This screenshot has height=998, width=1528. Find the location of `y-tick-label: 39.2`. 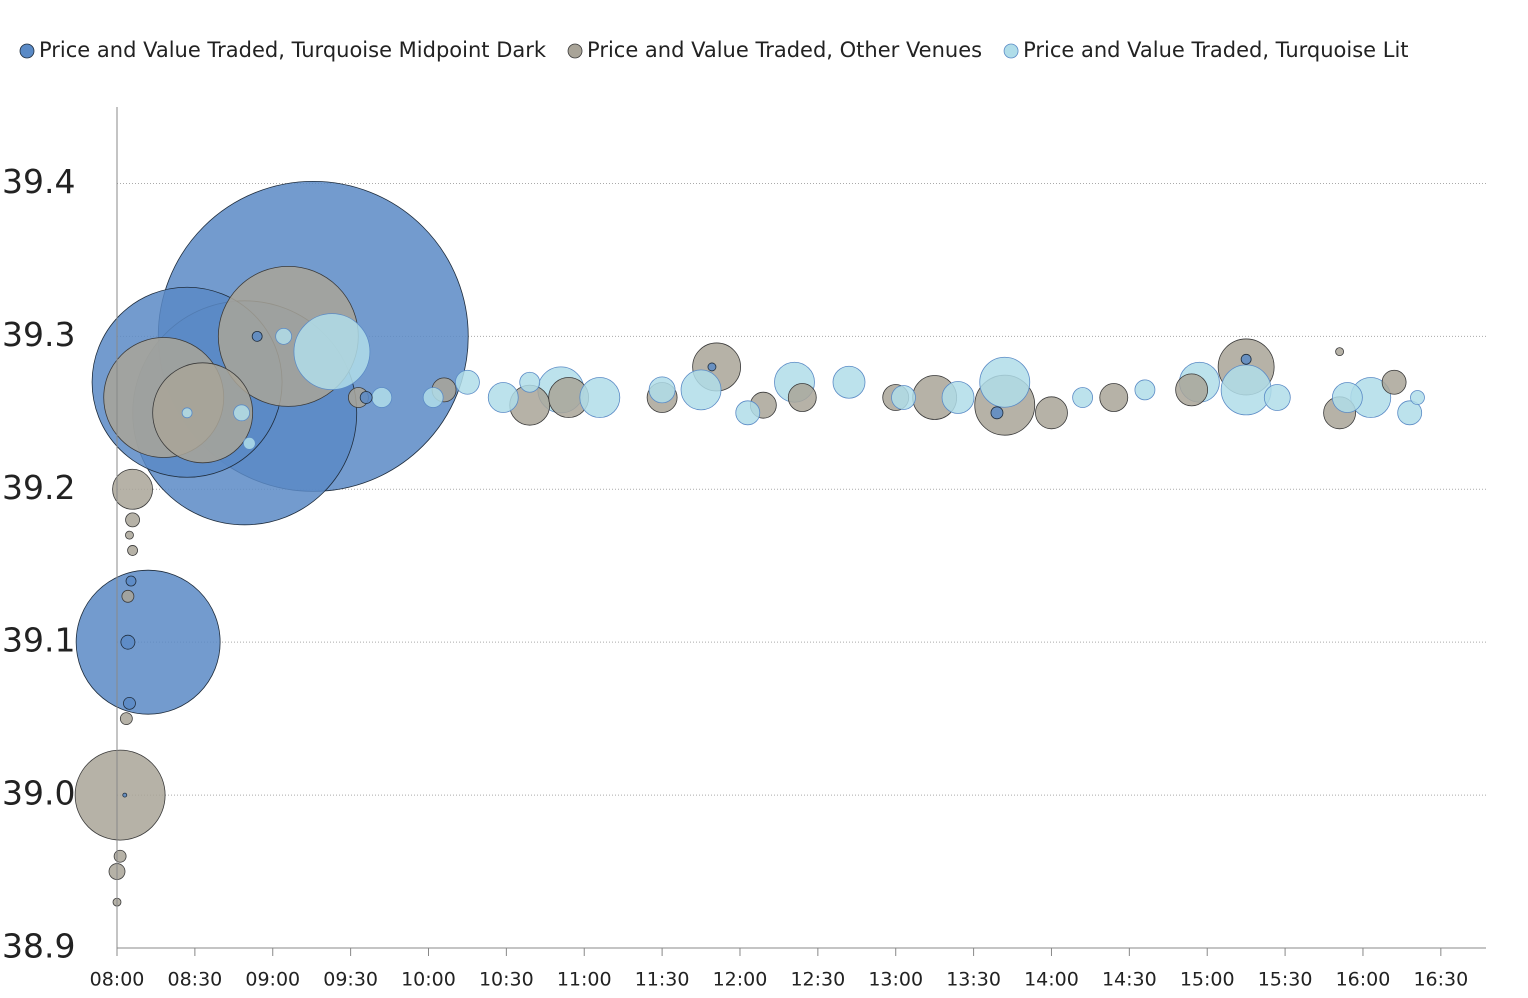

y-tick-label: 39.2 is located at coordinates (38, 487).